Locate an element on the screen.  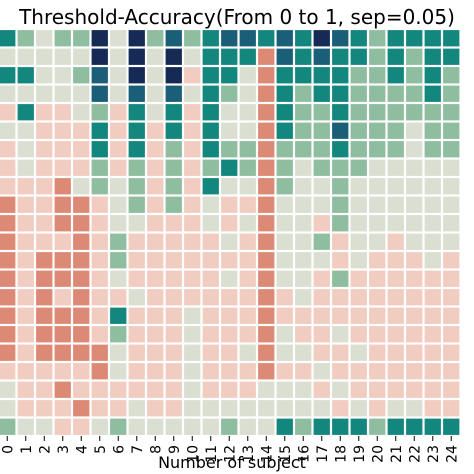
heatmap-cell-r21-c17 is located at coordinates (321, 426).